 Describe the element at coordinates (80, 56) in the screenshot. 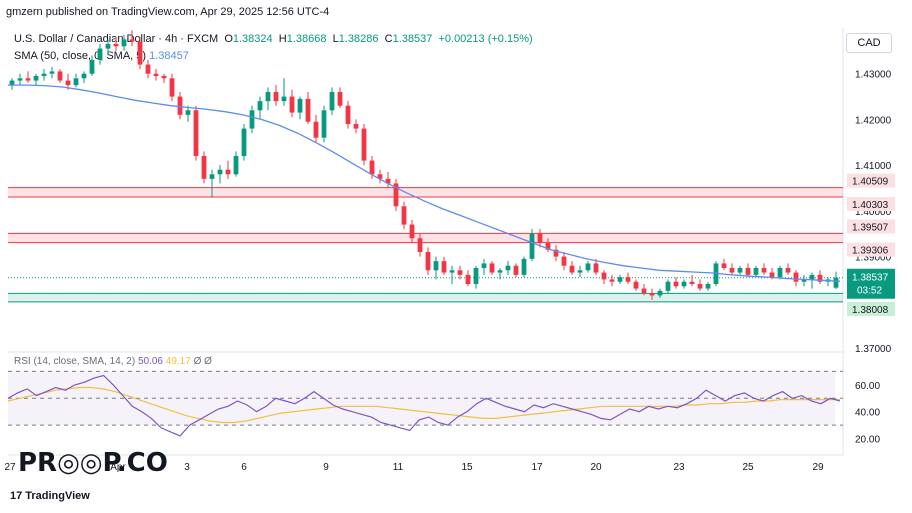

I see `sma-label: SMA (50, close, 0, SMA, 5)` at that location.